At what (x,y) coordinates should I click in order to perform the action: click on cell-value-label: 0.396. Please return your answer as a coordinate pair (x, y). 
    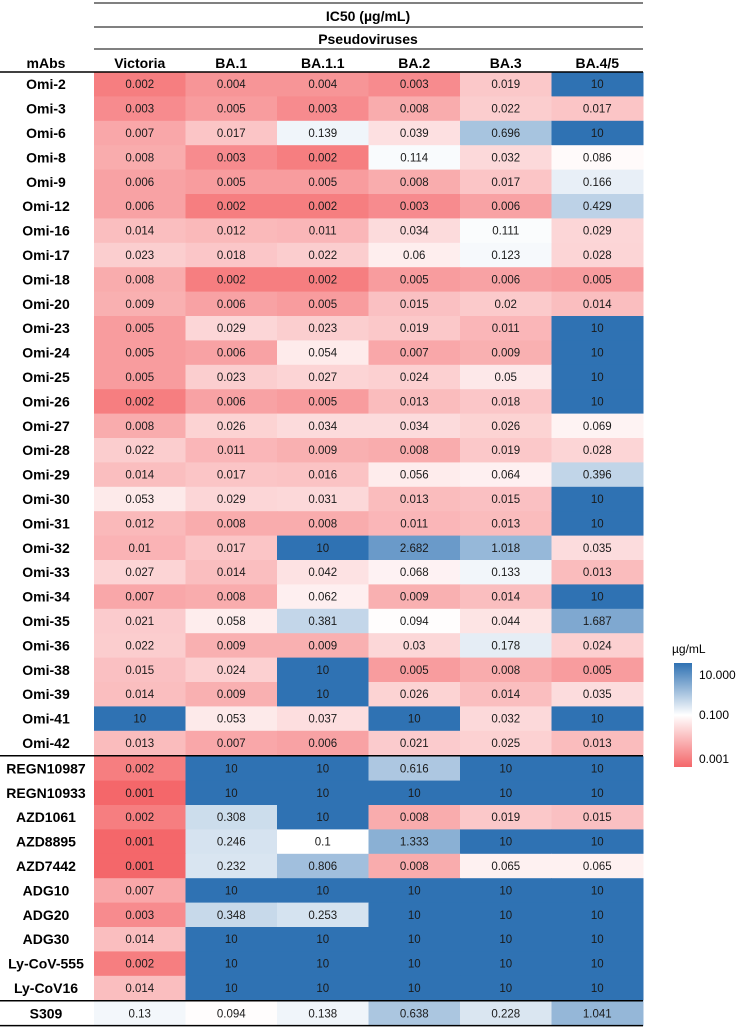
    Looking at the image, I should click on (597, 476).